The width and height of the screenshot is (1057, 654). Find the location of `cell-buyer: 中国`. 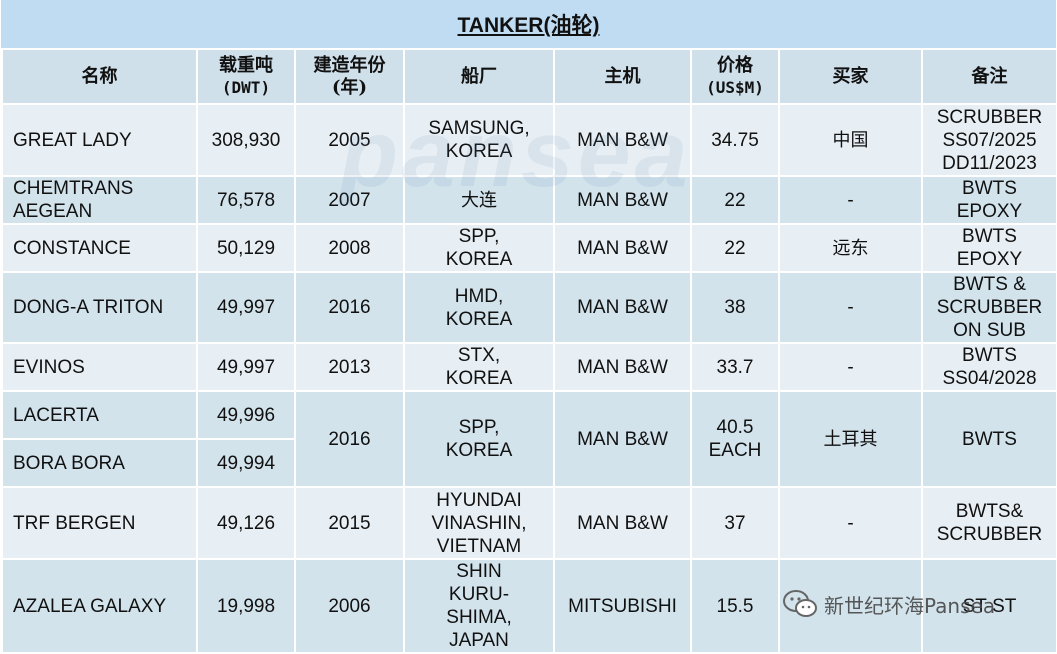

cell-buyer: 中国 is located at coordinates (850, 140).